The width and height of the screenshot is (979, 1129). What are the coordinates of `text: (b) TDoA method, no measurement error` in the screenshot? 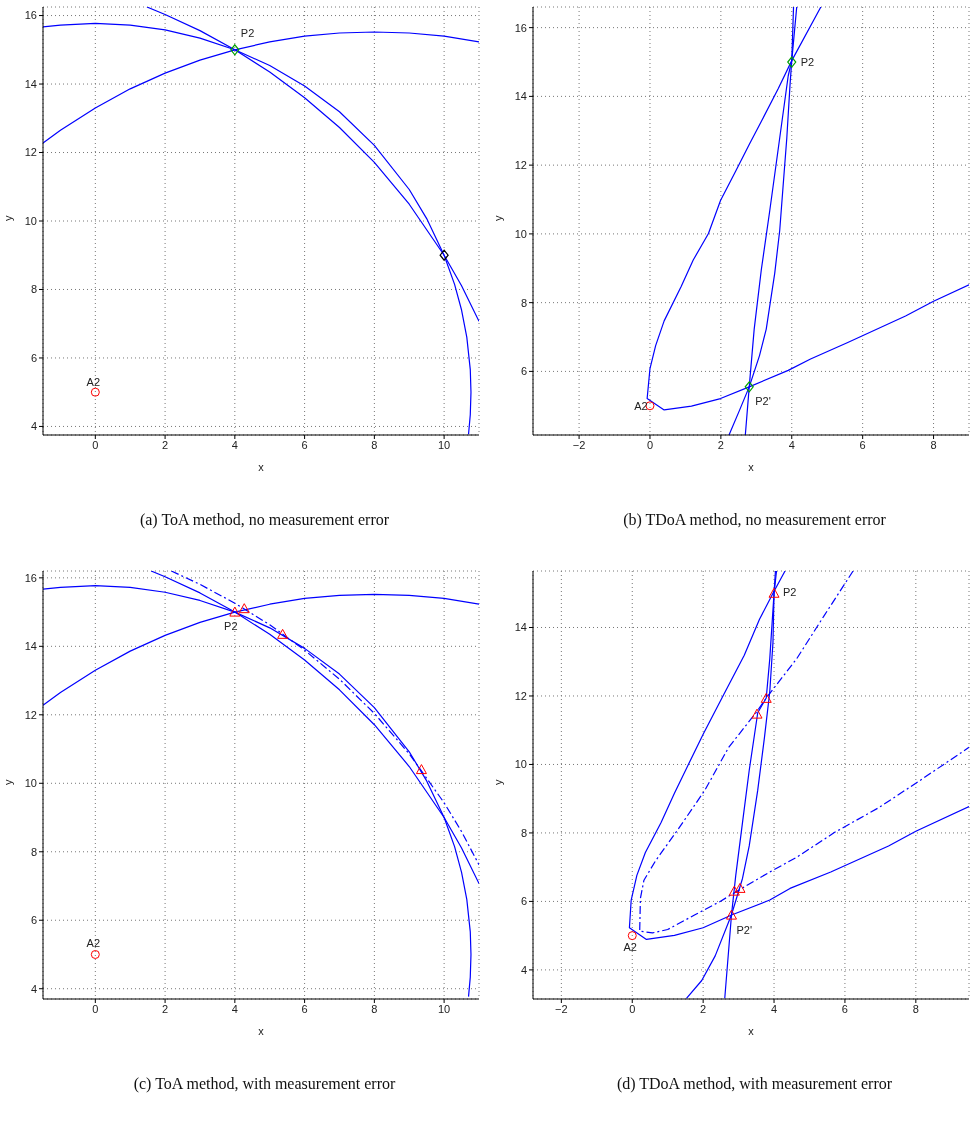 It's located at (754, 520).